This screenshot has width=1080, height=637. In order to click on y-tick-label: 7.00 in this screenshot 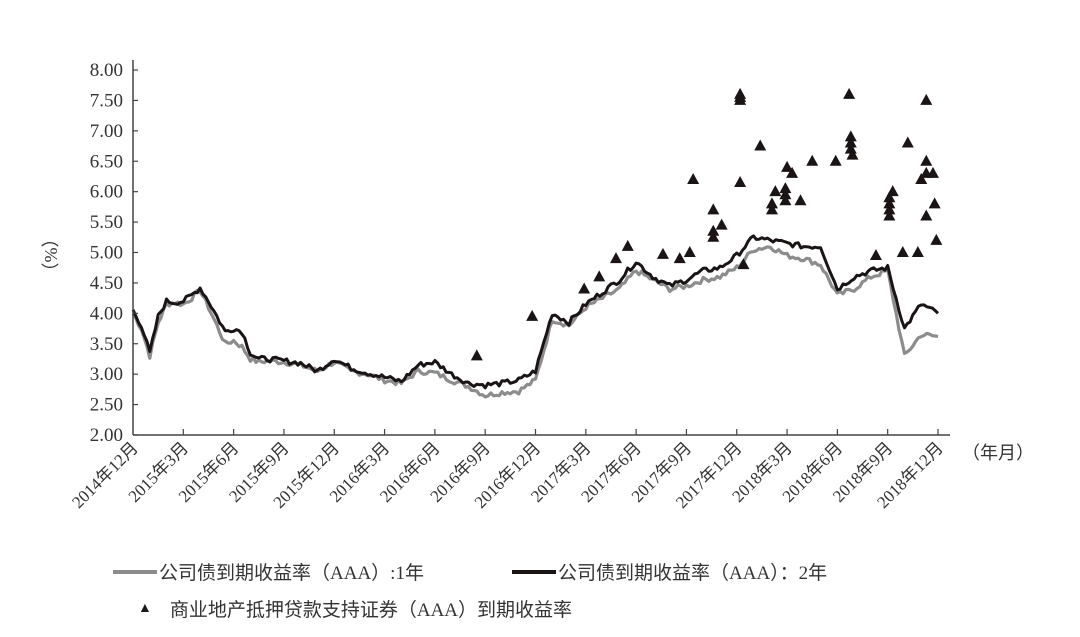, I will do `click(106, 131)`.